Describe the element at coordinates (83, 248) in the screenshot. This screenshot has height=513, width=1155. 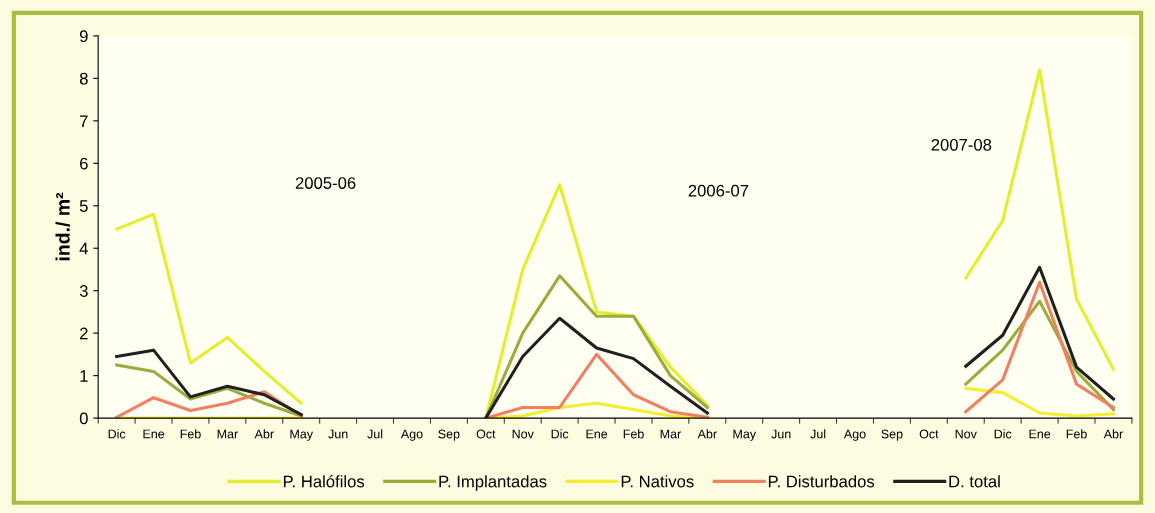
I see `y-tick-label: 4` at that location.